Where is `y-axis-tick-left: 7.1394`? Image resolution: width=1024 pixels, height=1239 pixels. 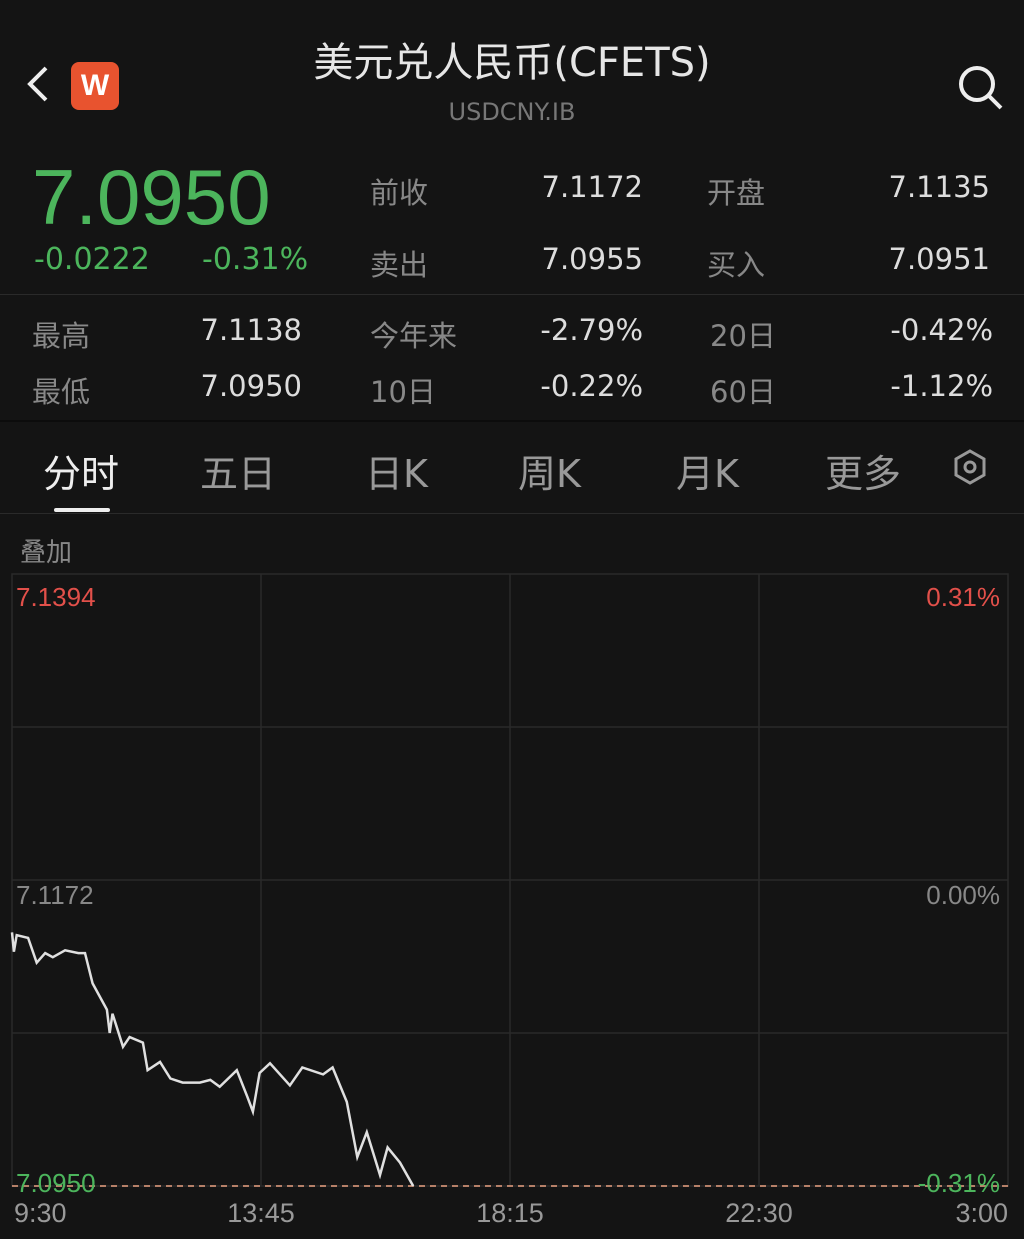 y-axis-tick-left: 7.1394 is located at coordinates (56, 597).